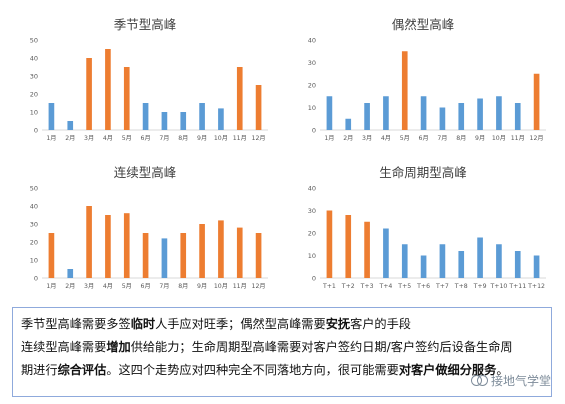 The width and height of the screenshot is (565, 404). I want to click on x-tick-label: 6月, so click(146, 286).